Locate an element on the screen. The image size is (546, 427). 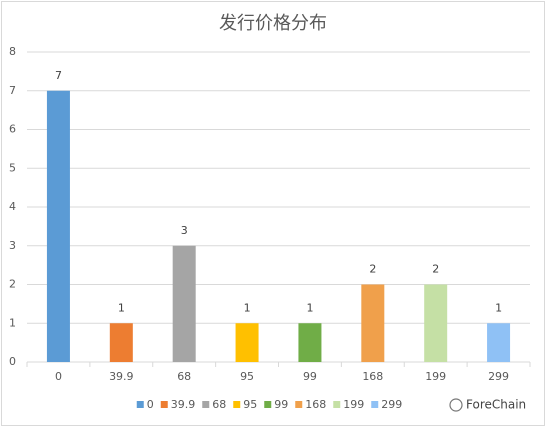
x-tick-label: 199 is located at coordinates (435, 376).